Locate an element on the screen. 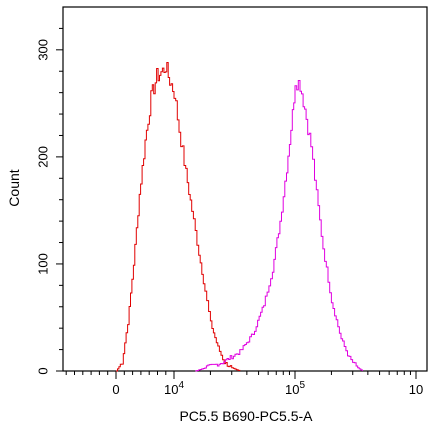 This screenshot has height=429, width=435. y-tick-label: 300 is located at coordinates (42, 50).